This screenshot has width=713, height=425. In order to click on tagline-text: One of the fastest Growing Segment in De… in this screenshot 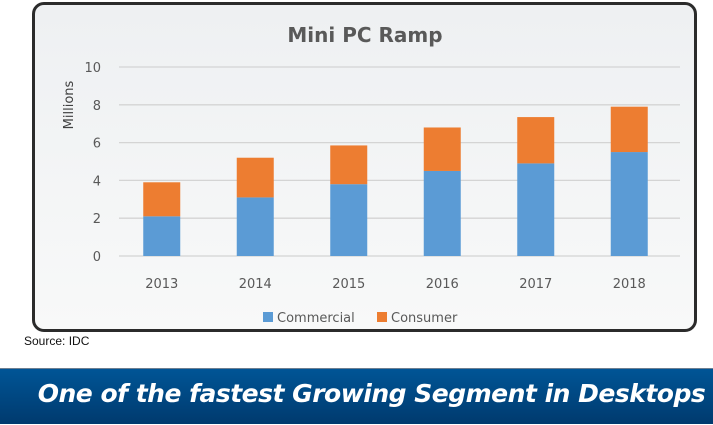, I will do `click(371, 393)`.